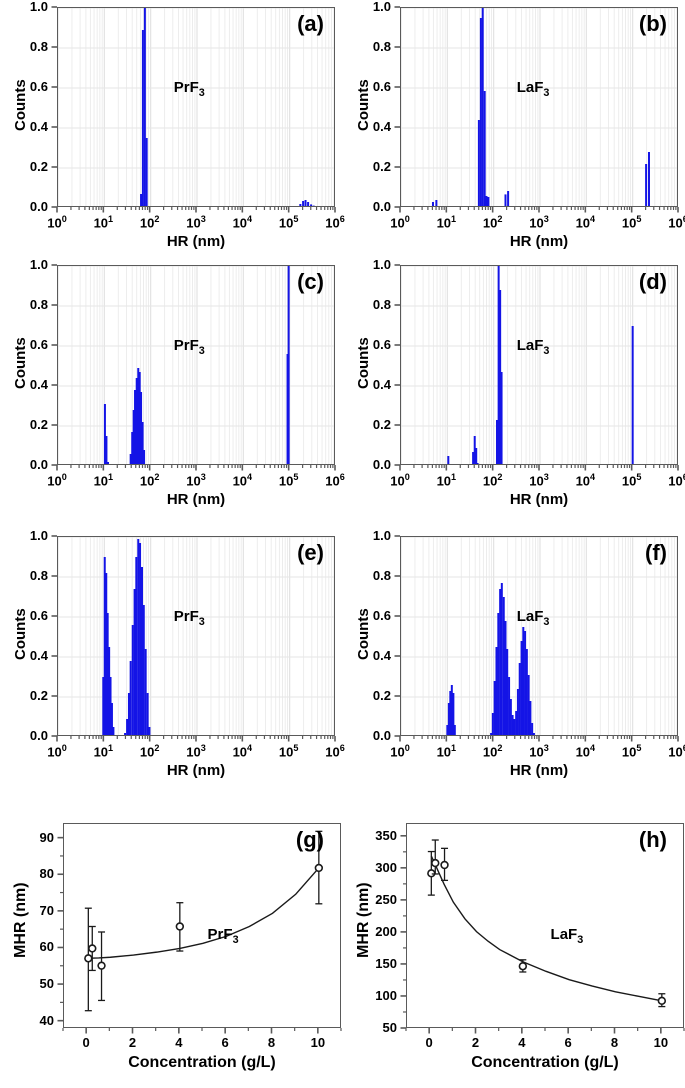 Image resolution: width=685 pixels, height=1088 pixels. What do you see at coordinates (46, 947) in the screenshot?
I see `y-tick-label: 60` at bounding box center [46, 947].